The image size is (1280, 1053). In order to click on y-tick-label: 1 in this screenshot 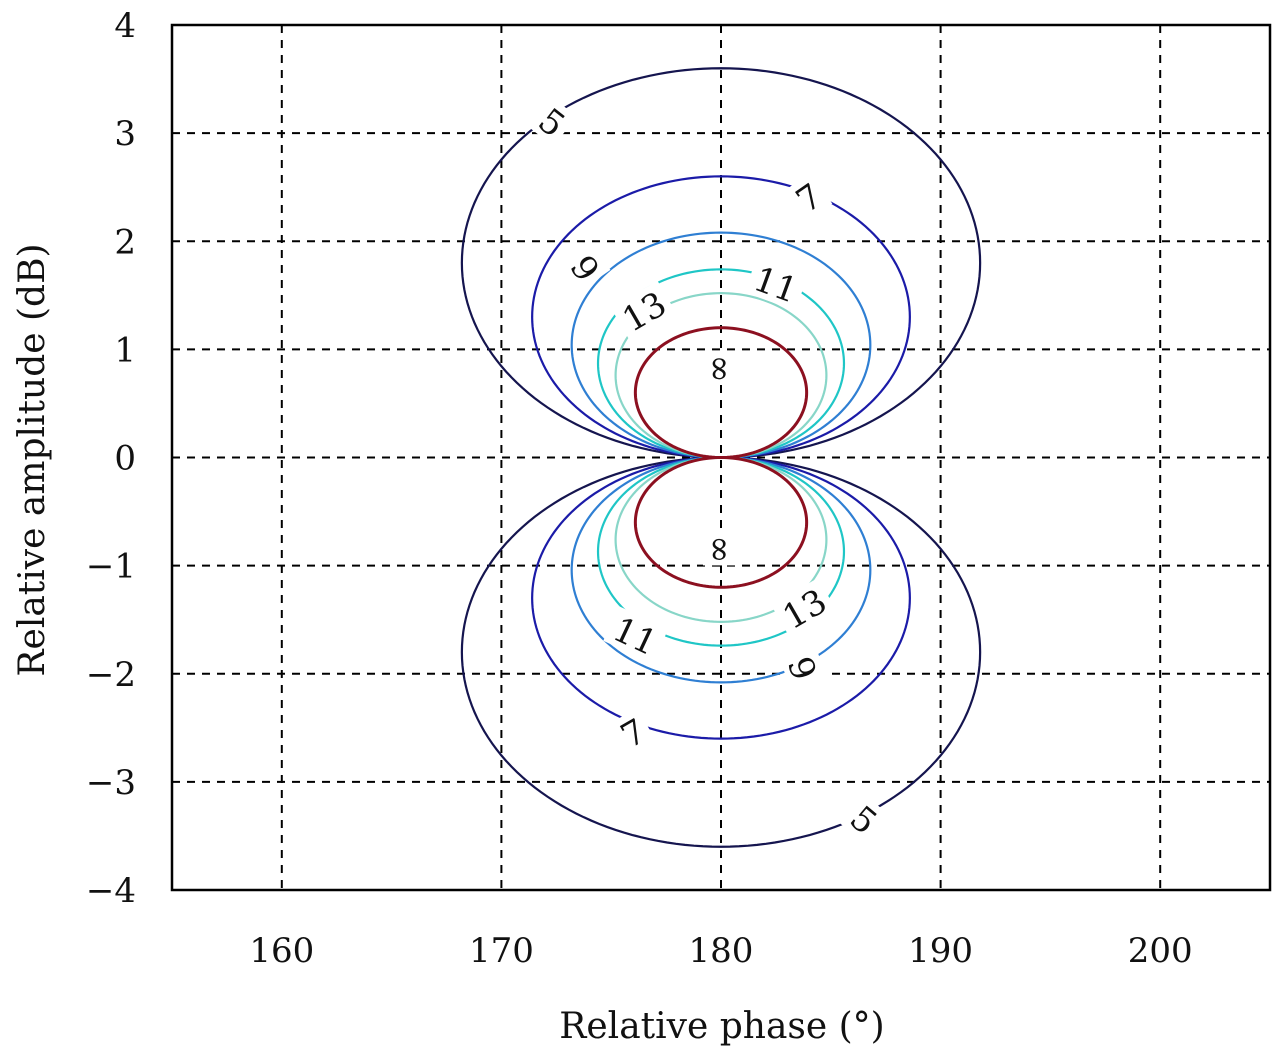, I will do `click(125, 350)`.